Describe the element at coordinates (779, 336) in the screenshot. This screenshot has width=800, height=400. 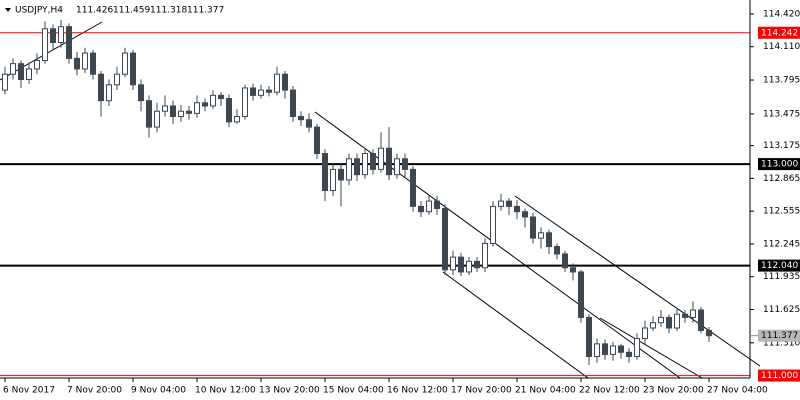
I see `price-label: 111.377` at that location.